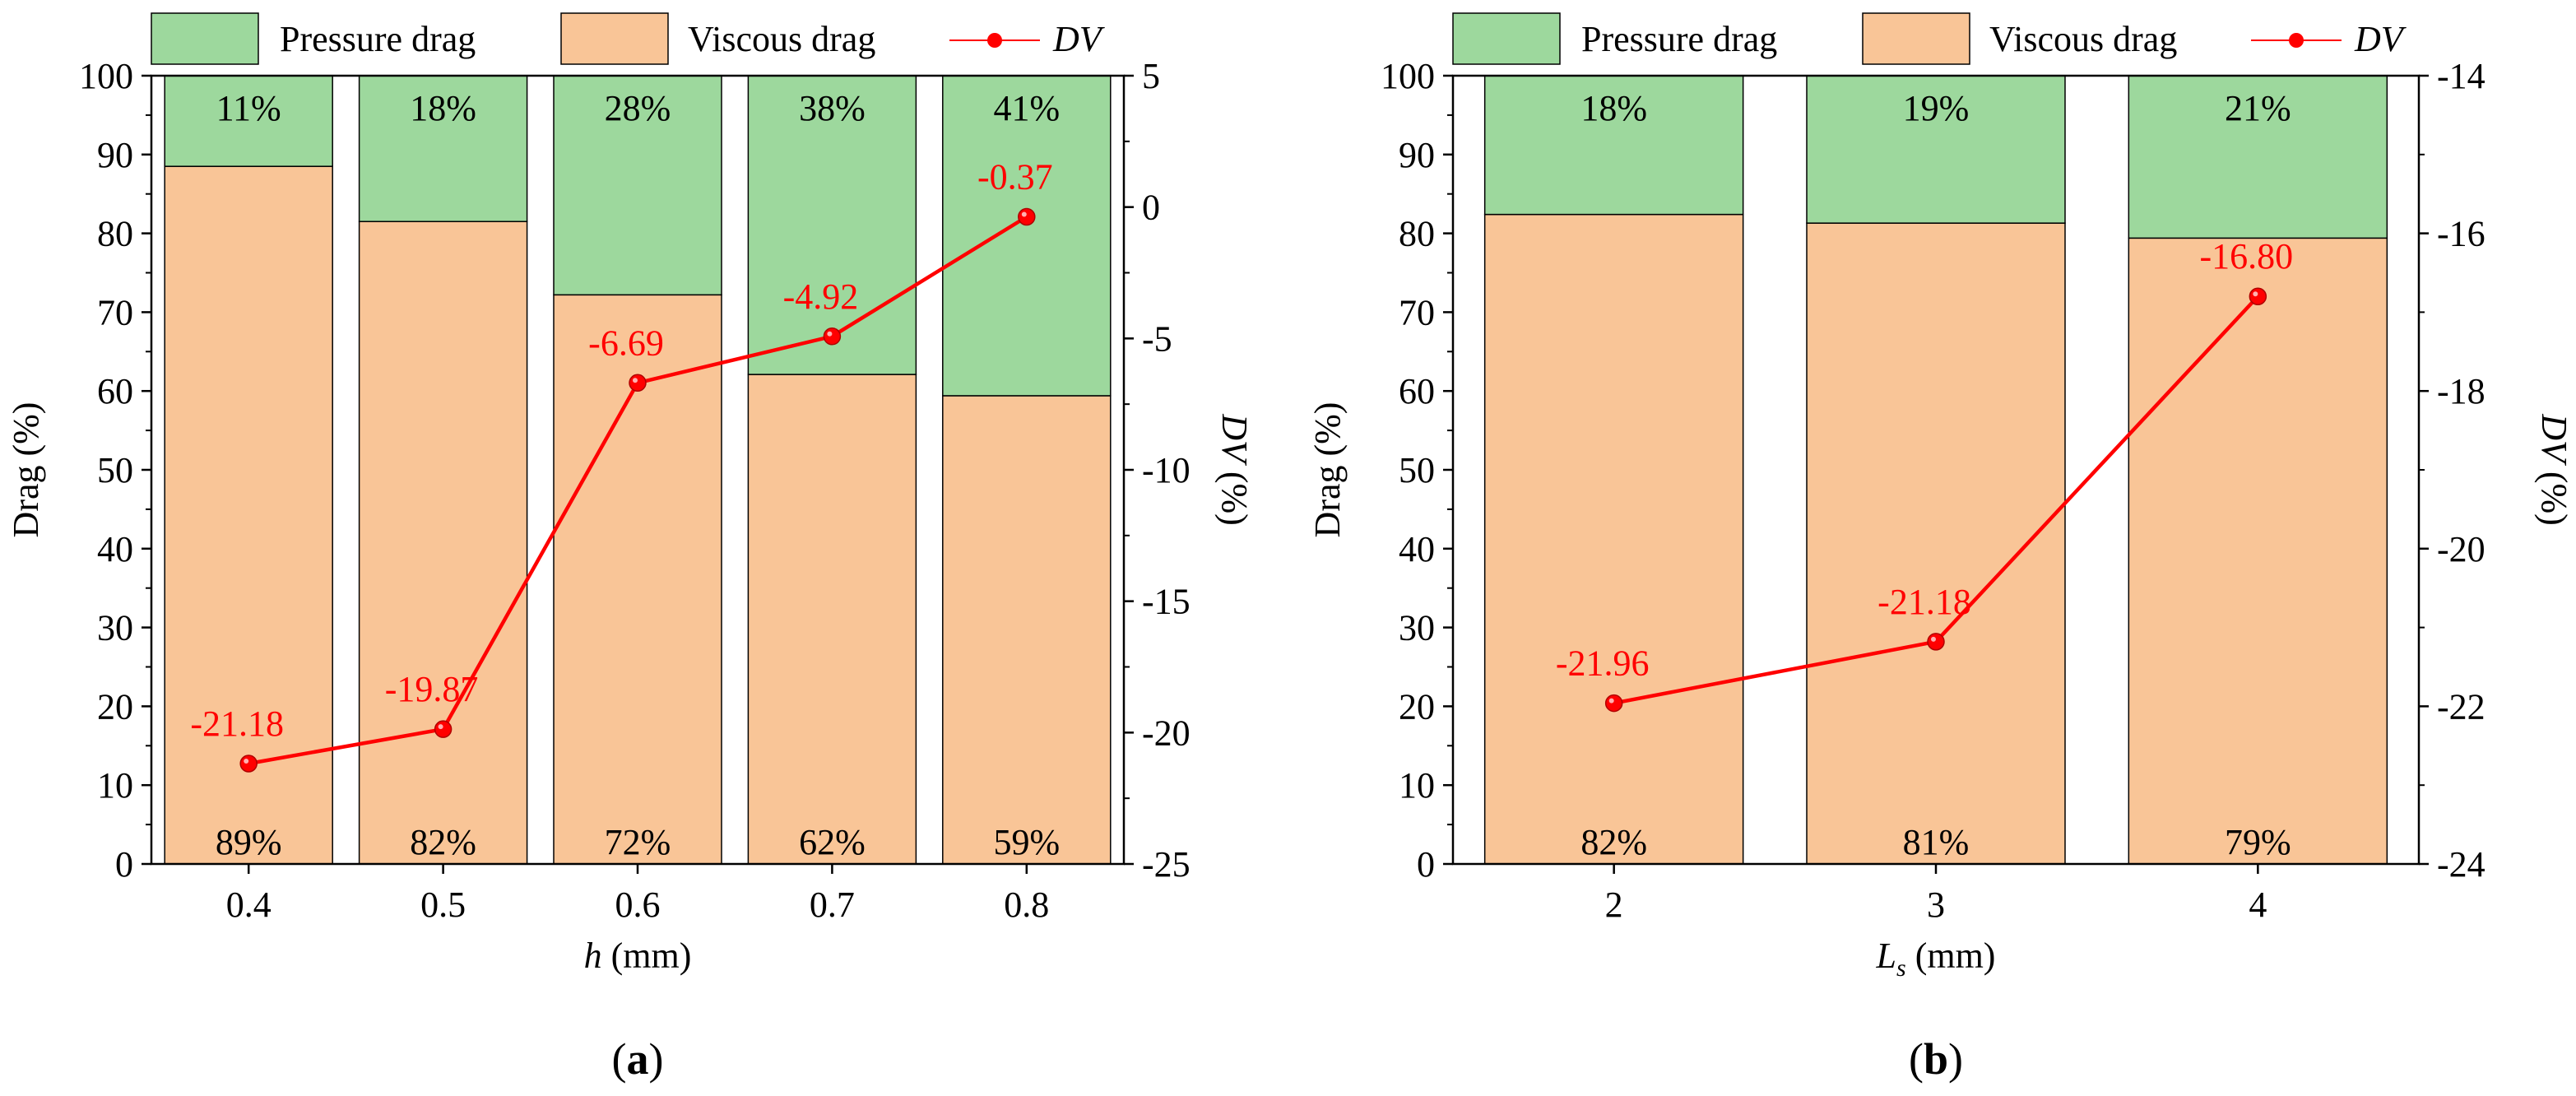 The height and width of the screenshot is (1096, 2576). I want to click on y2-tick-label: 0, so click(1151, 208).